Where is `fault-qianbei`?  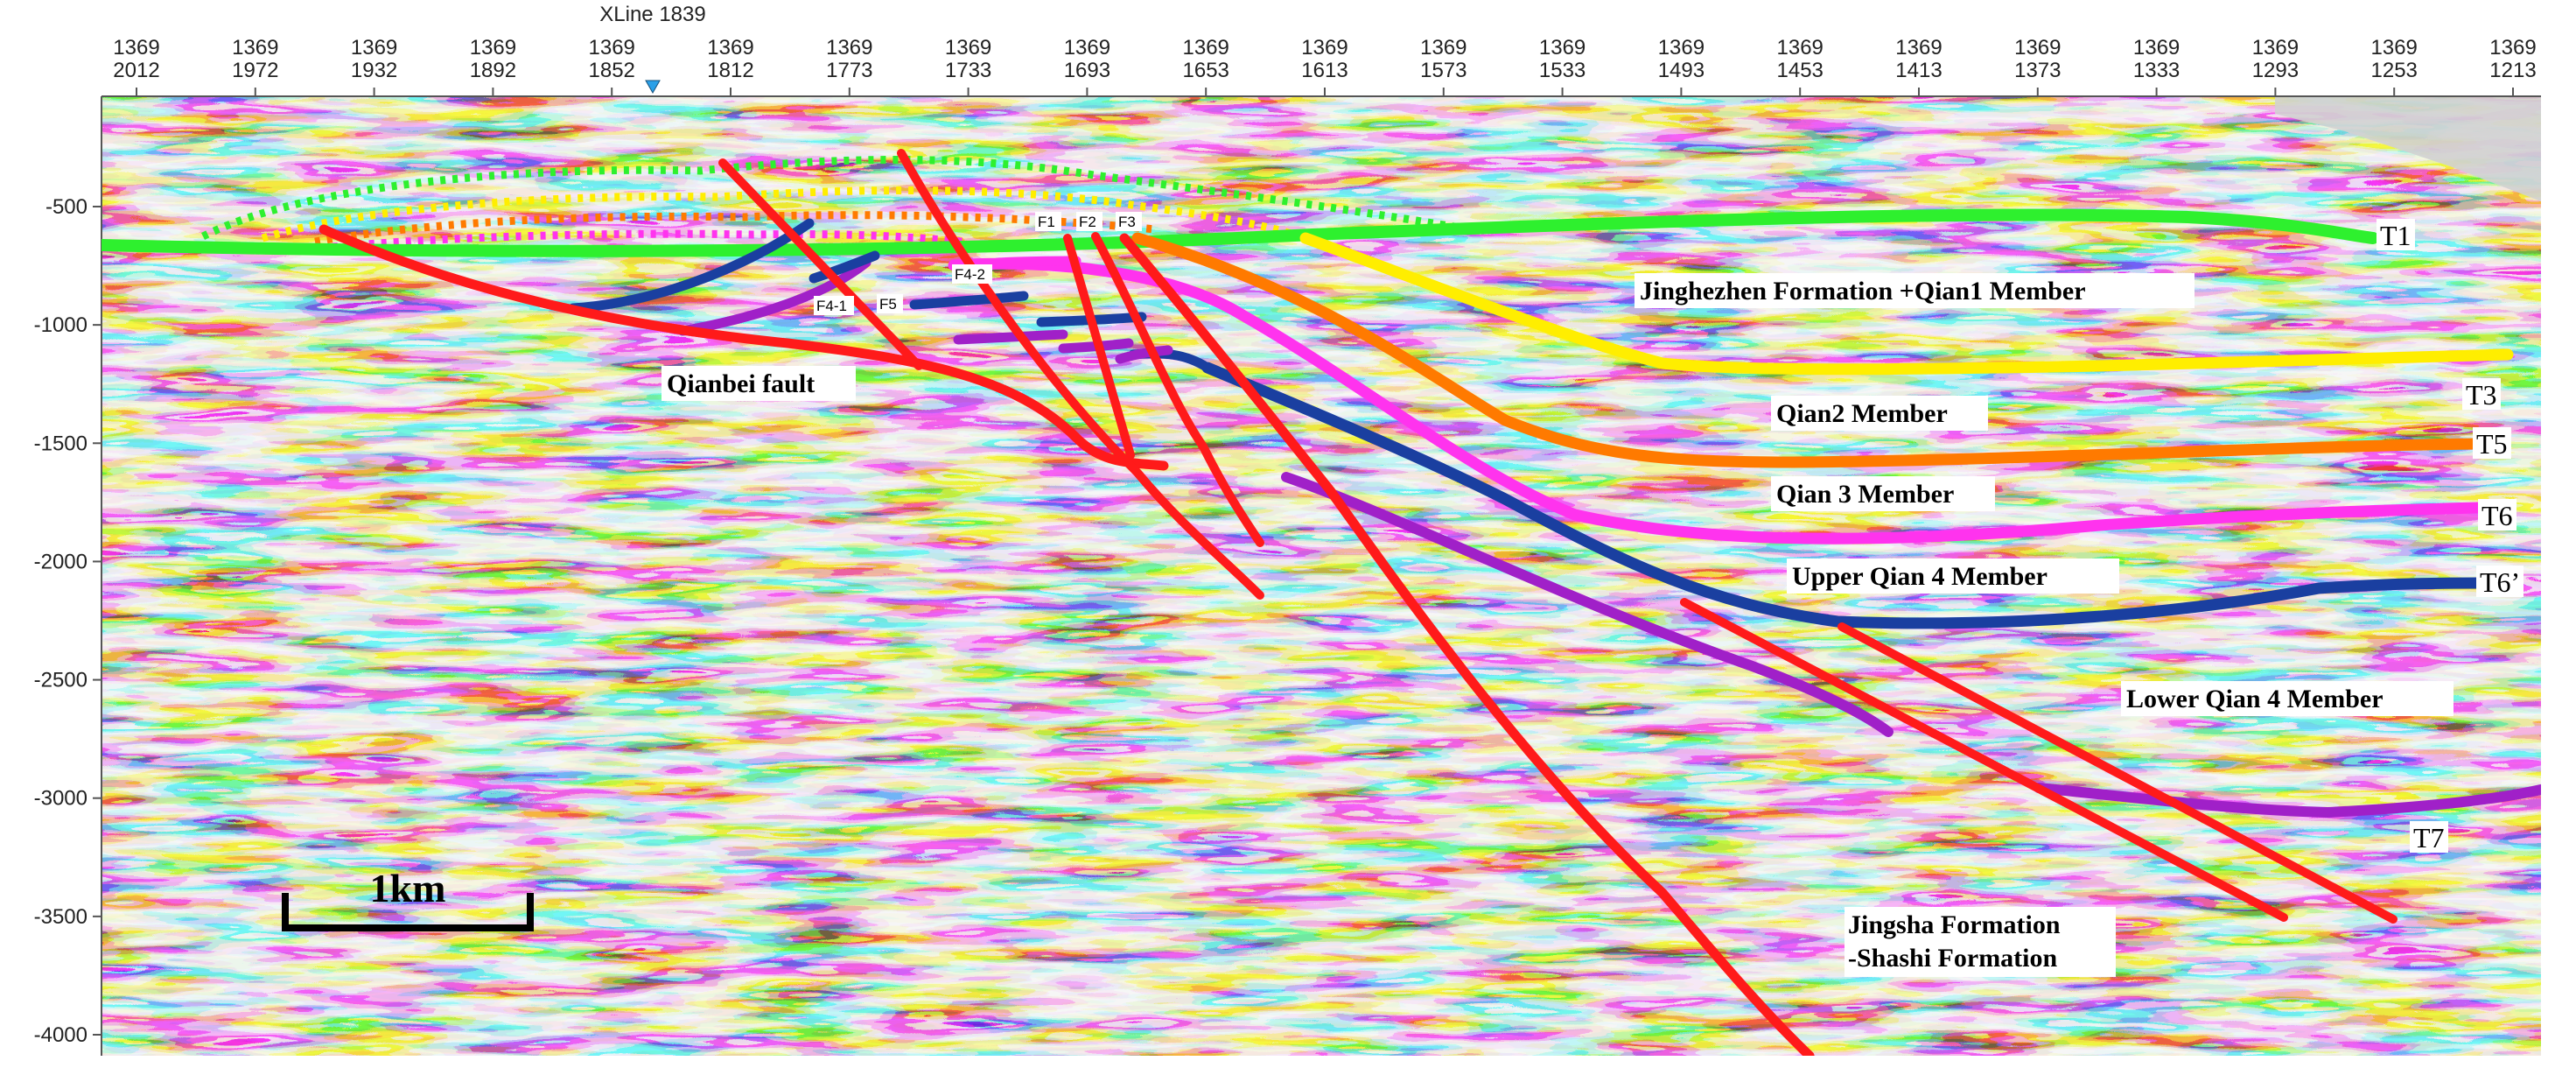 fault-qianbei is located at coordinates (743, 347).